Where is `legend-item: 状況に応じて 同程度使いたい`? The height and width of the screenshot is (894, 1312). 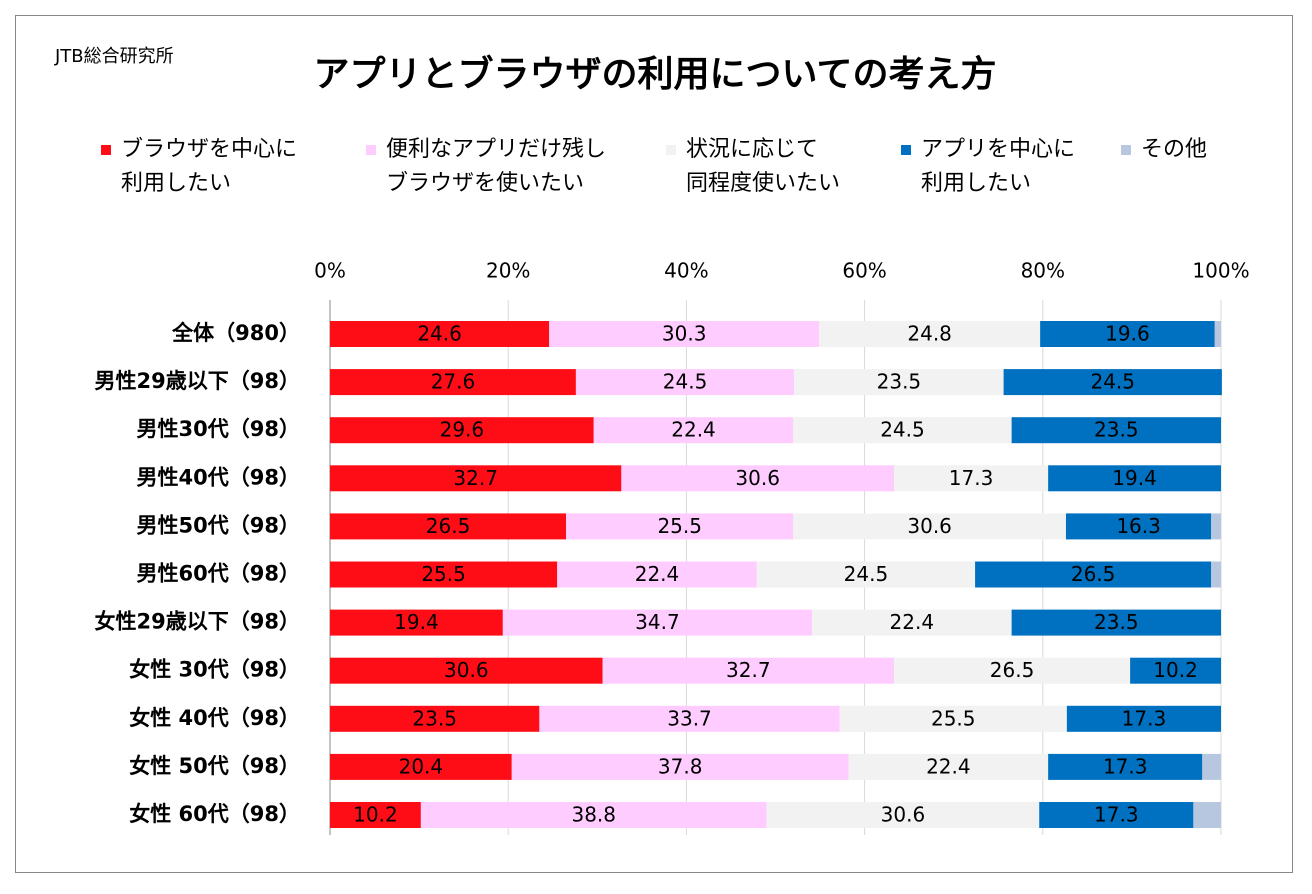 legend-item: 状況に応じて 同程度使いたい is located at coordinates (750, 167).